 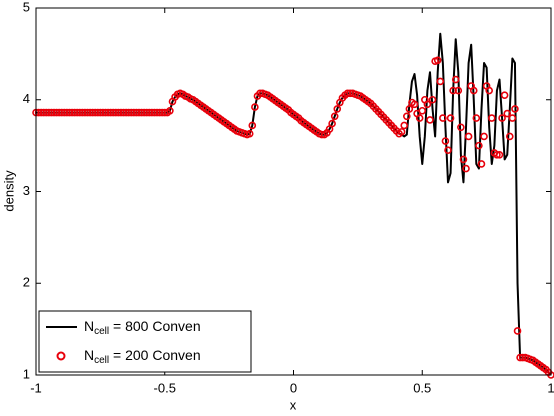 I want to click on legend-box, so click(x=145, y=341).